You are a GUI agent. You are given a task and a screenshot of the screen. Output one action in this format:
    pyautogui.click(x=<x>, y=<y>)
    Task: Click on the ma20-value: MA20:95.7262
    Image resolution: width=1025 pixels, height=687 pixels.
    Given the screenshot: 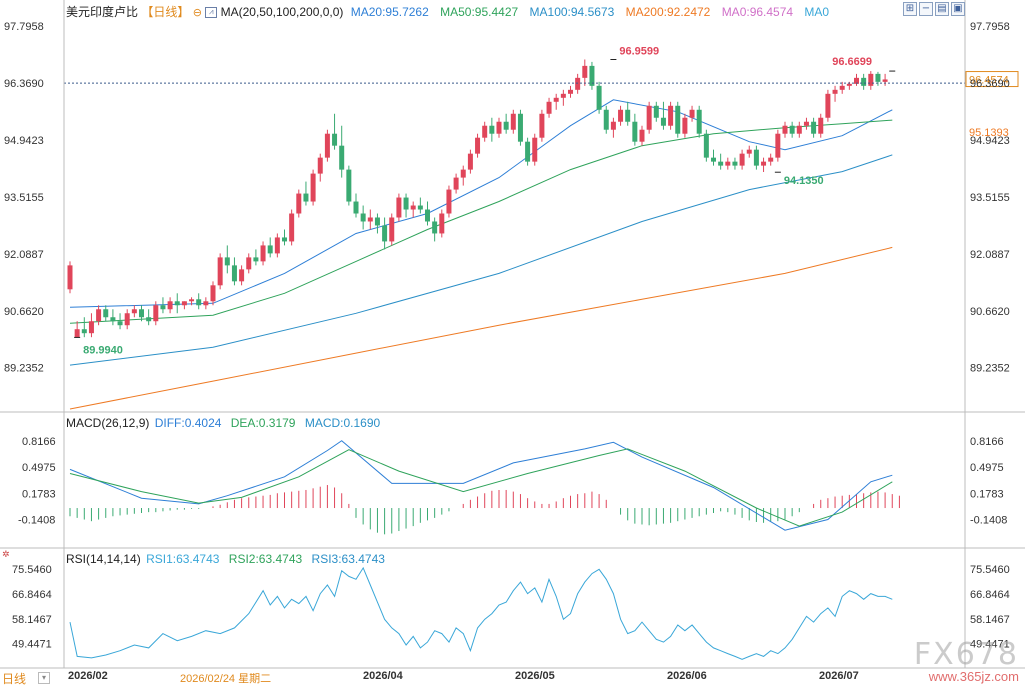 What is the action you would take?
    pyautogui.click(x=389, y=12)
    